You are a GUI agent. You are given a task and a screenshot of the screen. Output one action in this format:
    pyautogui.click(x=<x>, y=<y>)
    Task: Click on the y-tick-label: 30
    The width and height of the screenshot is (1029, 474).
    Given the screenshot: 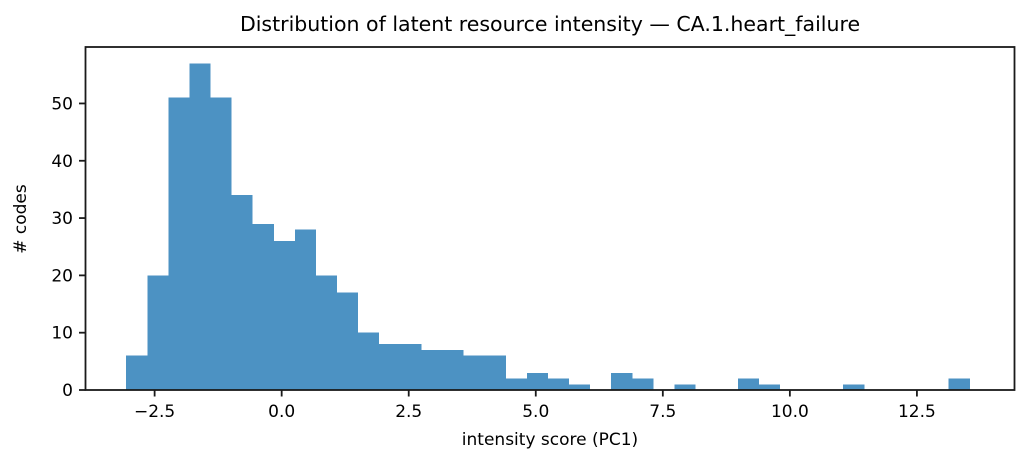 What is the action you would take?
    pyautogui.click(x=62, y=219)
    